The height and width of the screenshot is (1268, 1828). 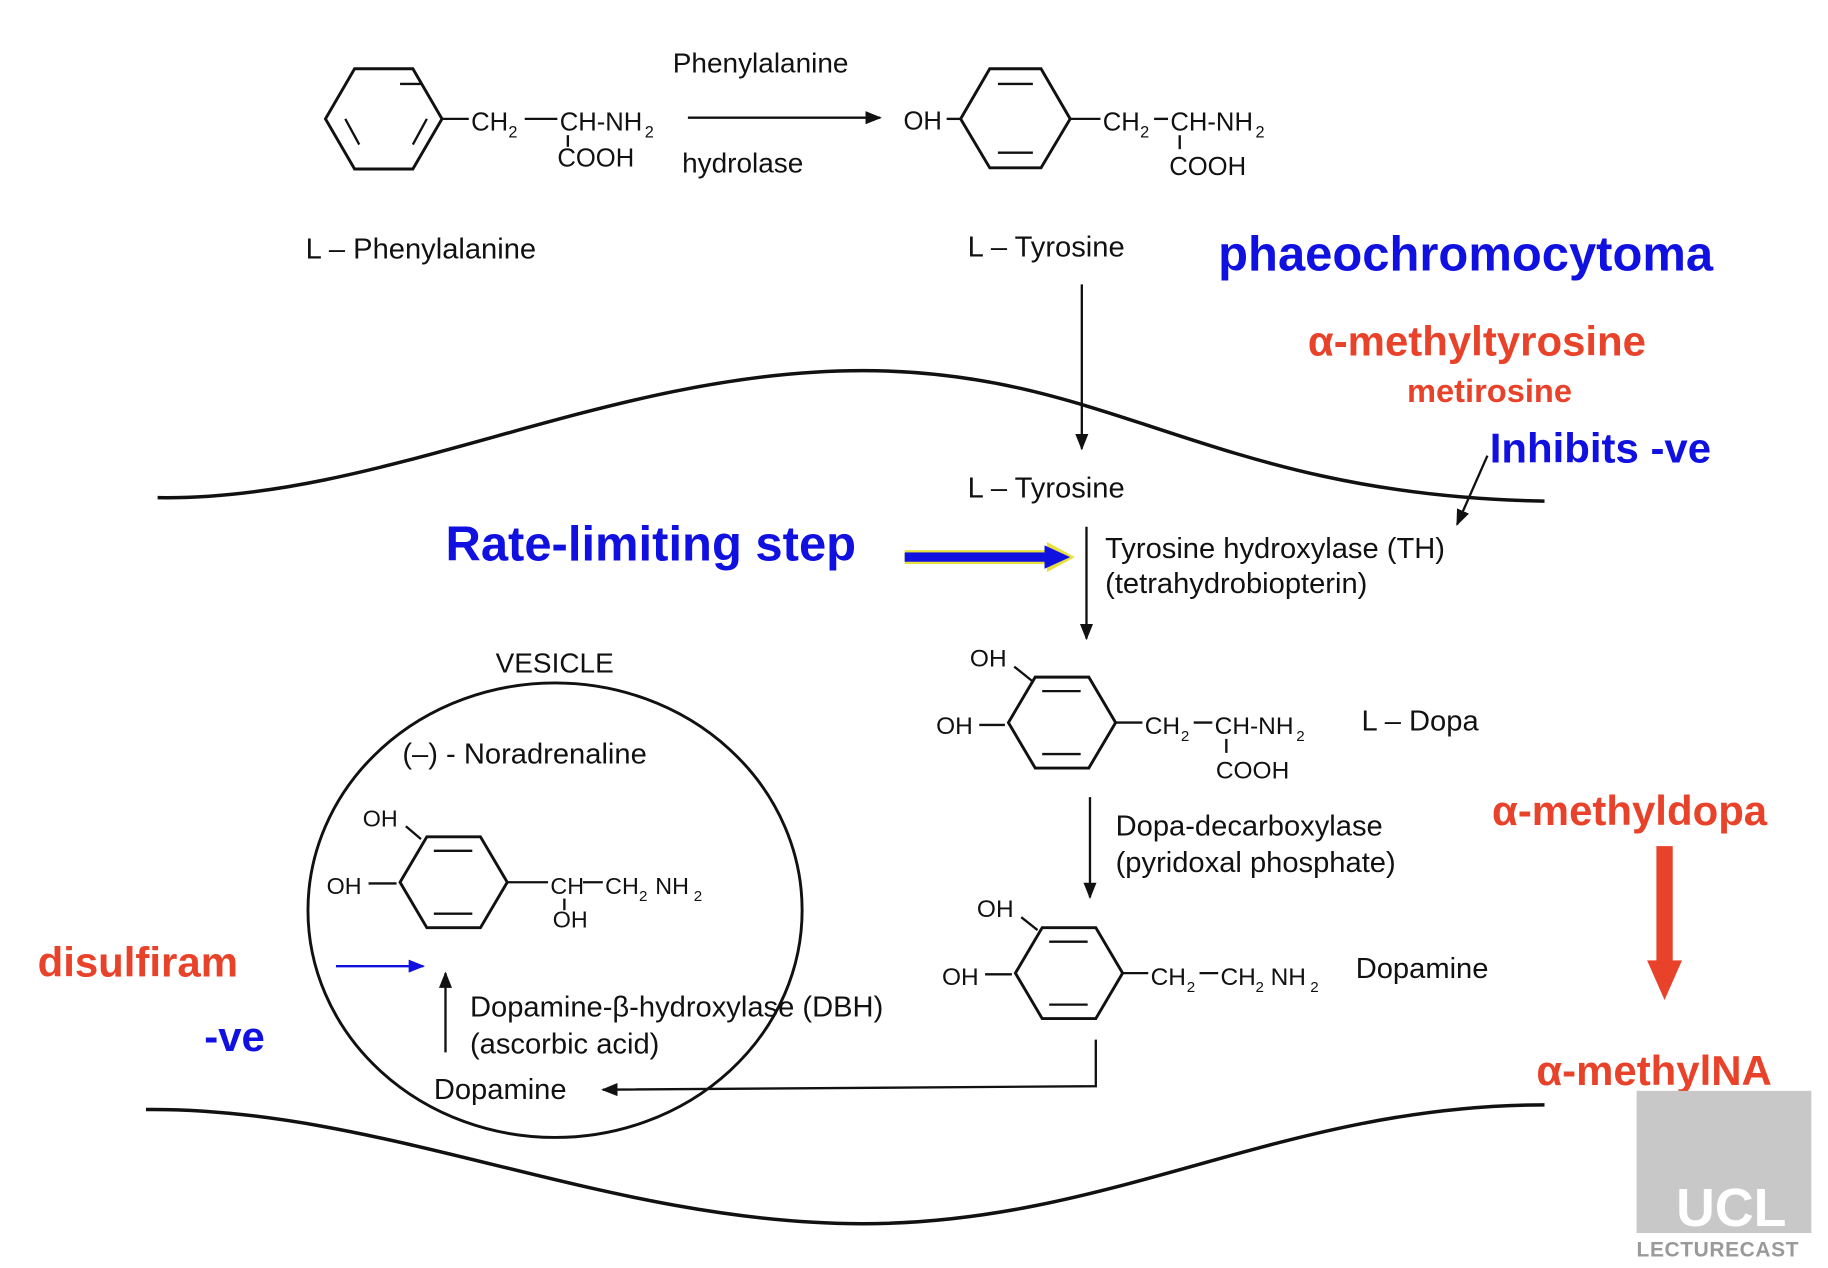 I want to click on tyrosine-structure: OH CH 2 CH-NH 2 COOH, so click(x=1084, y=124).